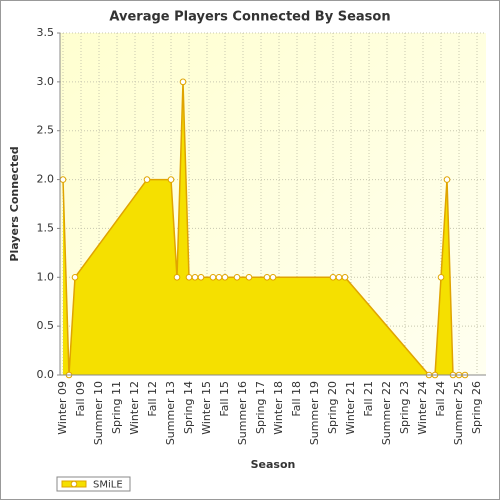 The width and height of the screenshot is (500, 504). Describe the element at coordinates (368, 399) in the screenshot. I see `x-tick-label: Fall 21` at that location.